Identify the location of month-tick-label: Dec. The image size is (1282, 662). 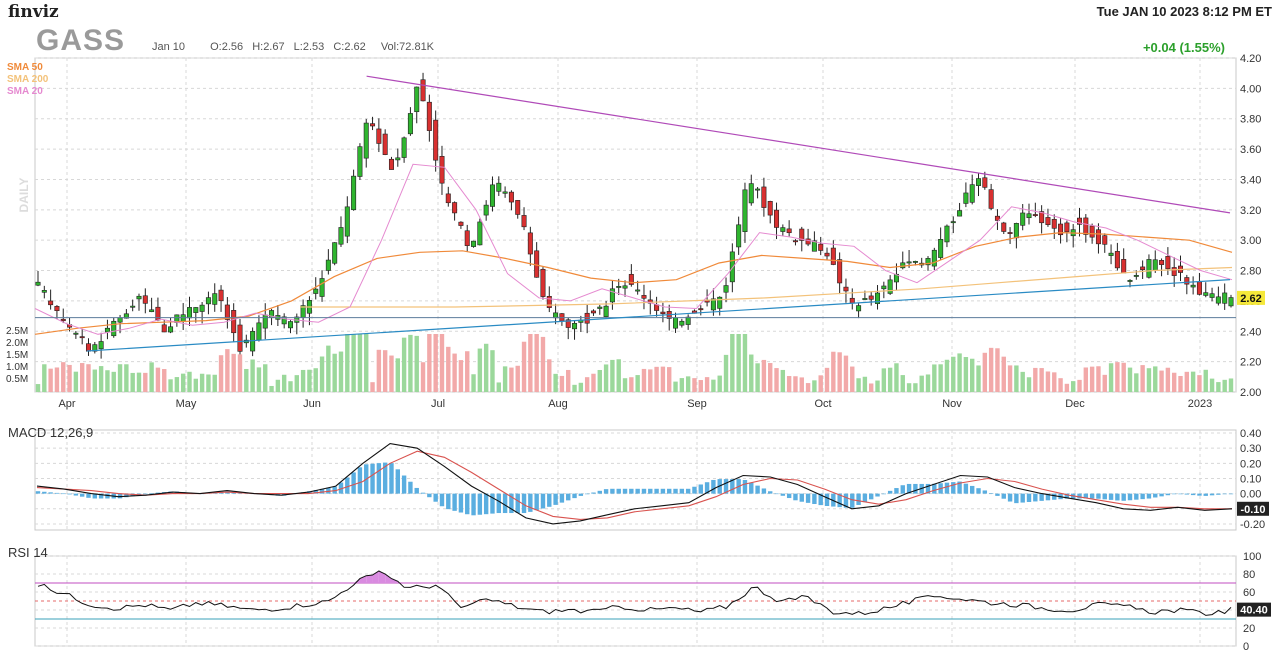
(1075, 404).